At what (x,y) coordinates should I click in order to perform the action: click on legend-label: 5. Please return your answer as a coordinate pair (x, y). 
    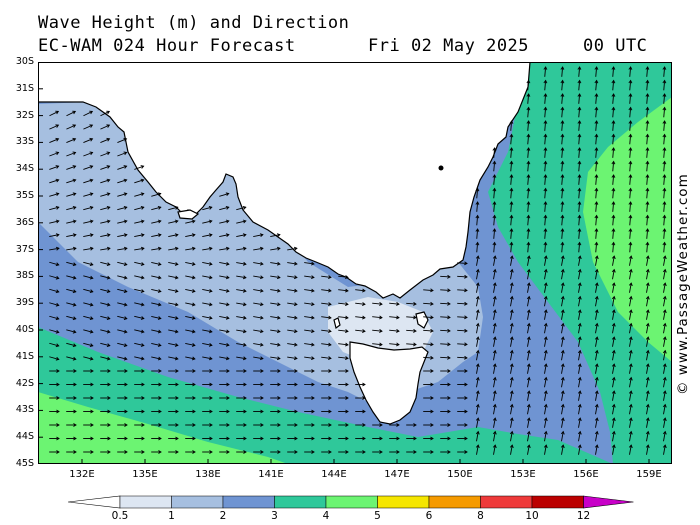
    Looking at the image, I should click on (377, 516).